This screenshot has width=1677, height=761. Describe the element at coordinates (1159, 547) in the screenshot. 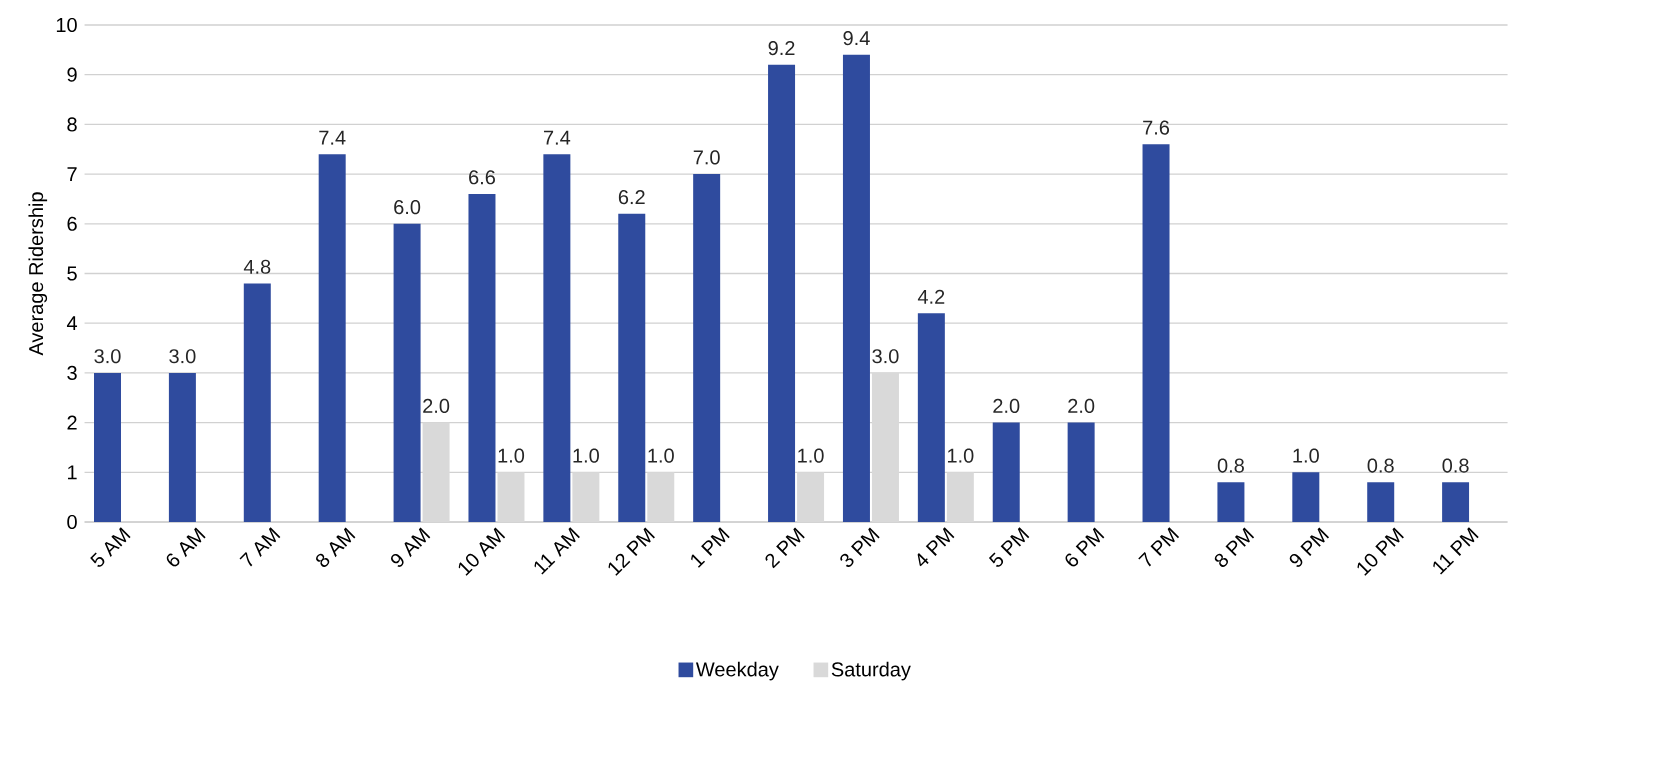

I see `x-tick-label: 7 PM` at that location.